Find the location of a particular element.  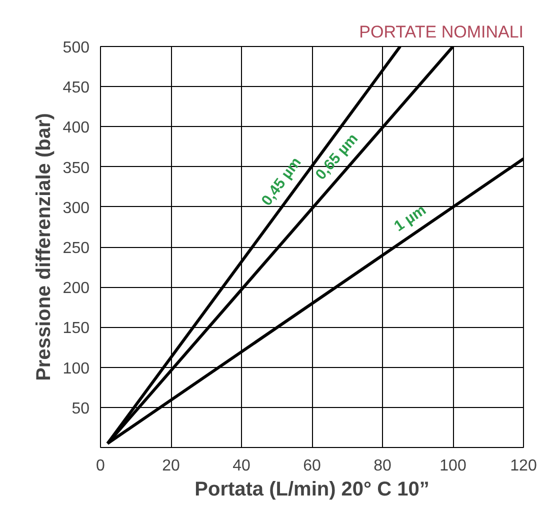

x-tick-label: 0 is located at coordinates (101, 466).